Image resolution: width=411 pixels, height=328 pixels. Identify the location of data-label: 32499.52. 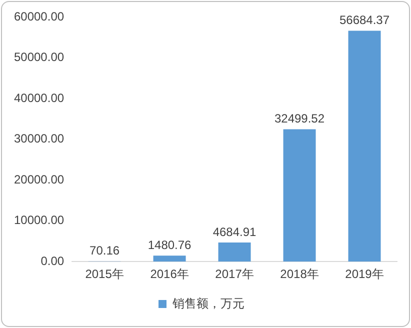
(299, 119).